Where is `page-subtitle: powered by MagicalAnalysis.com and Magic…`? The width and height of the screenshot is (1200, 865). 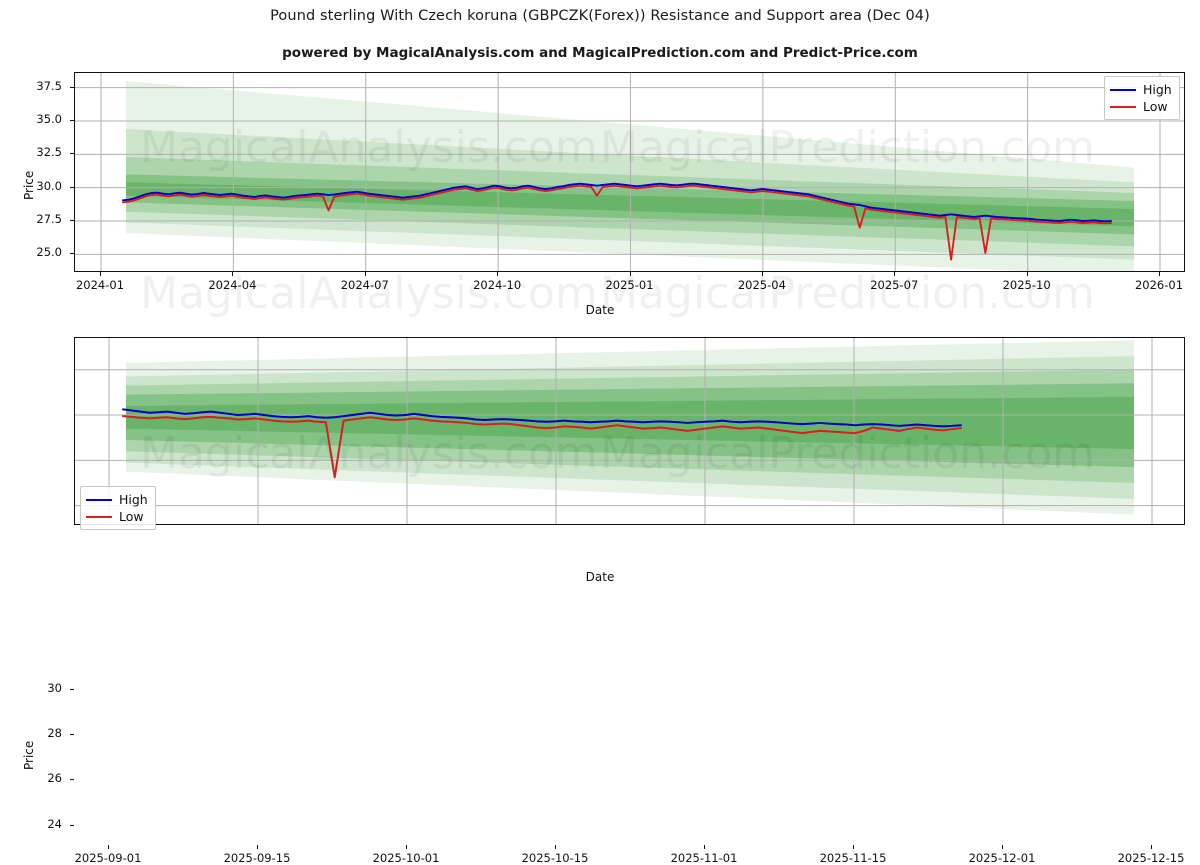 page-subtitle: powered by MagicalAnalysis.com and Magic… is located at coordinates (600, 53).